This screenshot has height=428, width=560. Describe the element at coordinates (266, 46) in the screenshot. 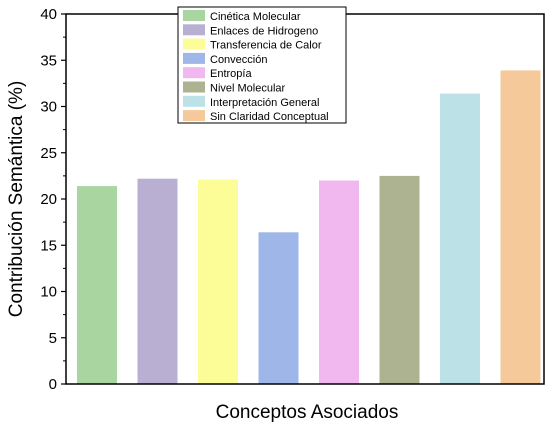

I see `legend-label-3: Transferencia de Calor` at that location.